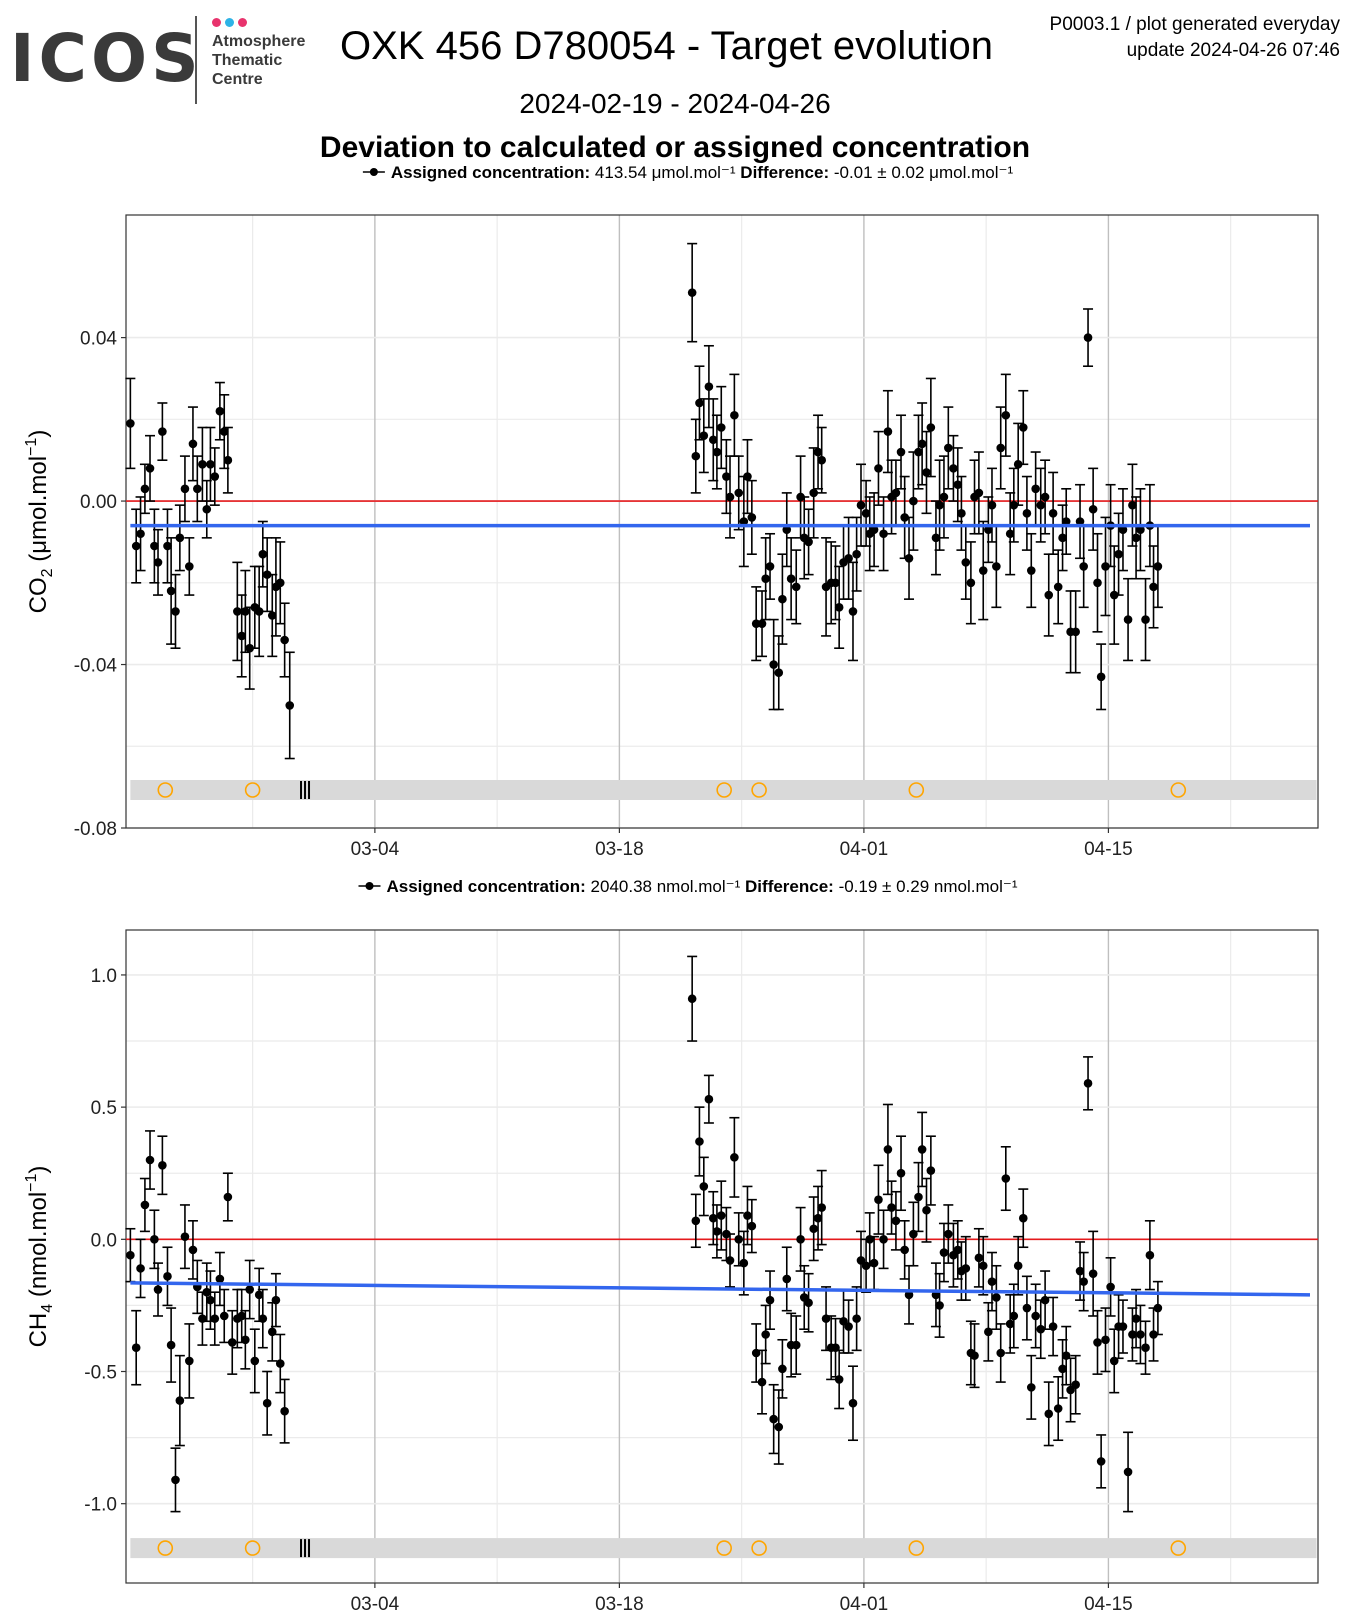 The image size is (1350, 1620). What do you see at coordinates (231, 23) in the screenshot?
I see `logo-dots` at bounding box center [231, 23].